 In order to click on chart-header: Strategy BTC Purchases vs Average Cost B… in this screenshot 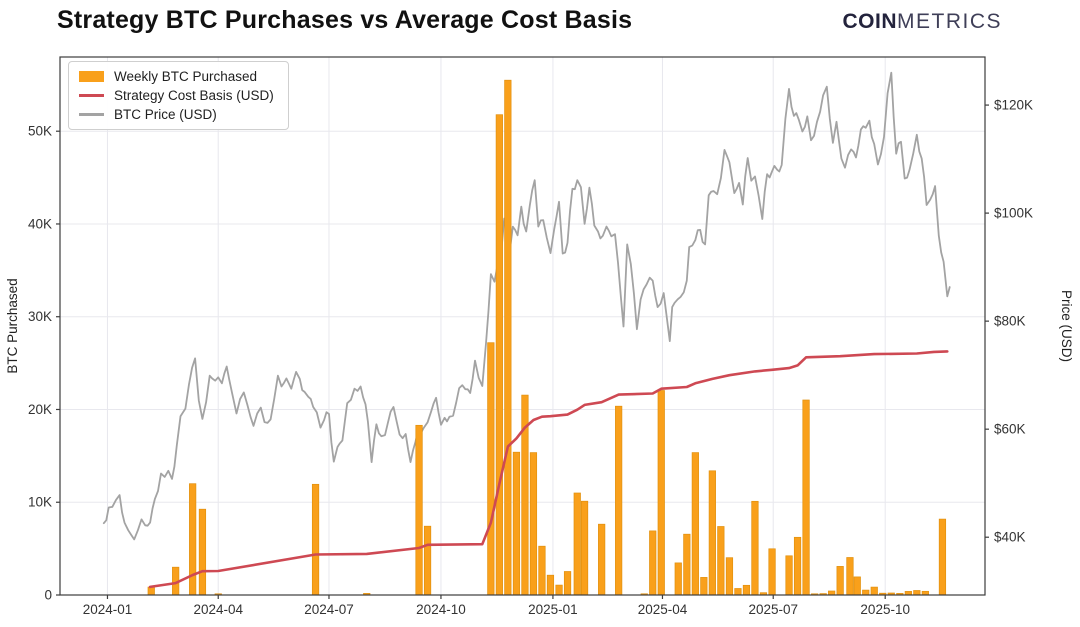, I will do `click(540, 24)`.